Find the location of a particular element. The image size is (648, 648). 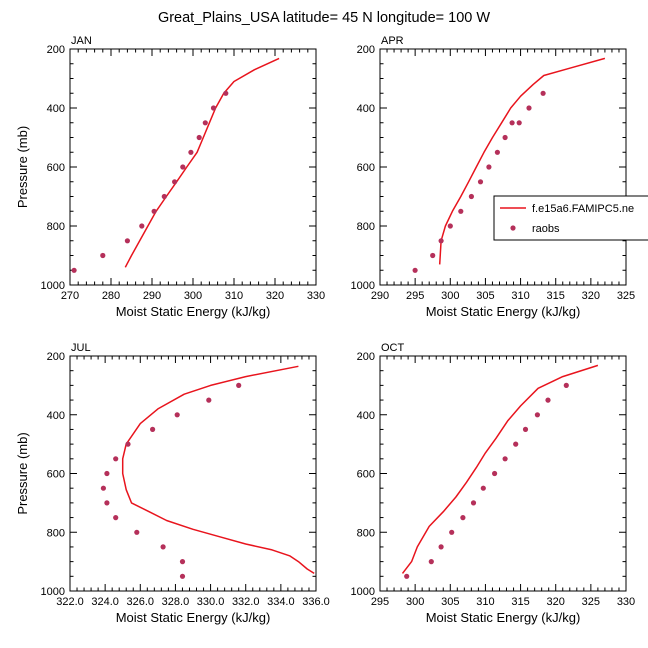

x-tick-label: 270 is located at coordinates (70, 296).